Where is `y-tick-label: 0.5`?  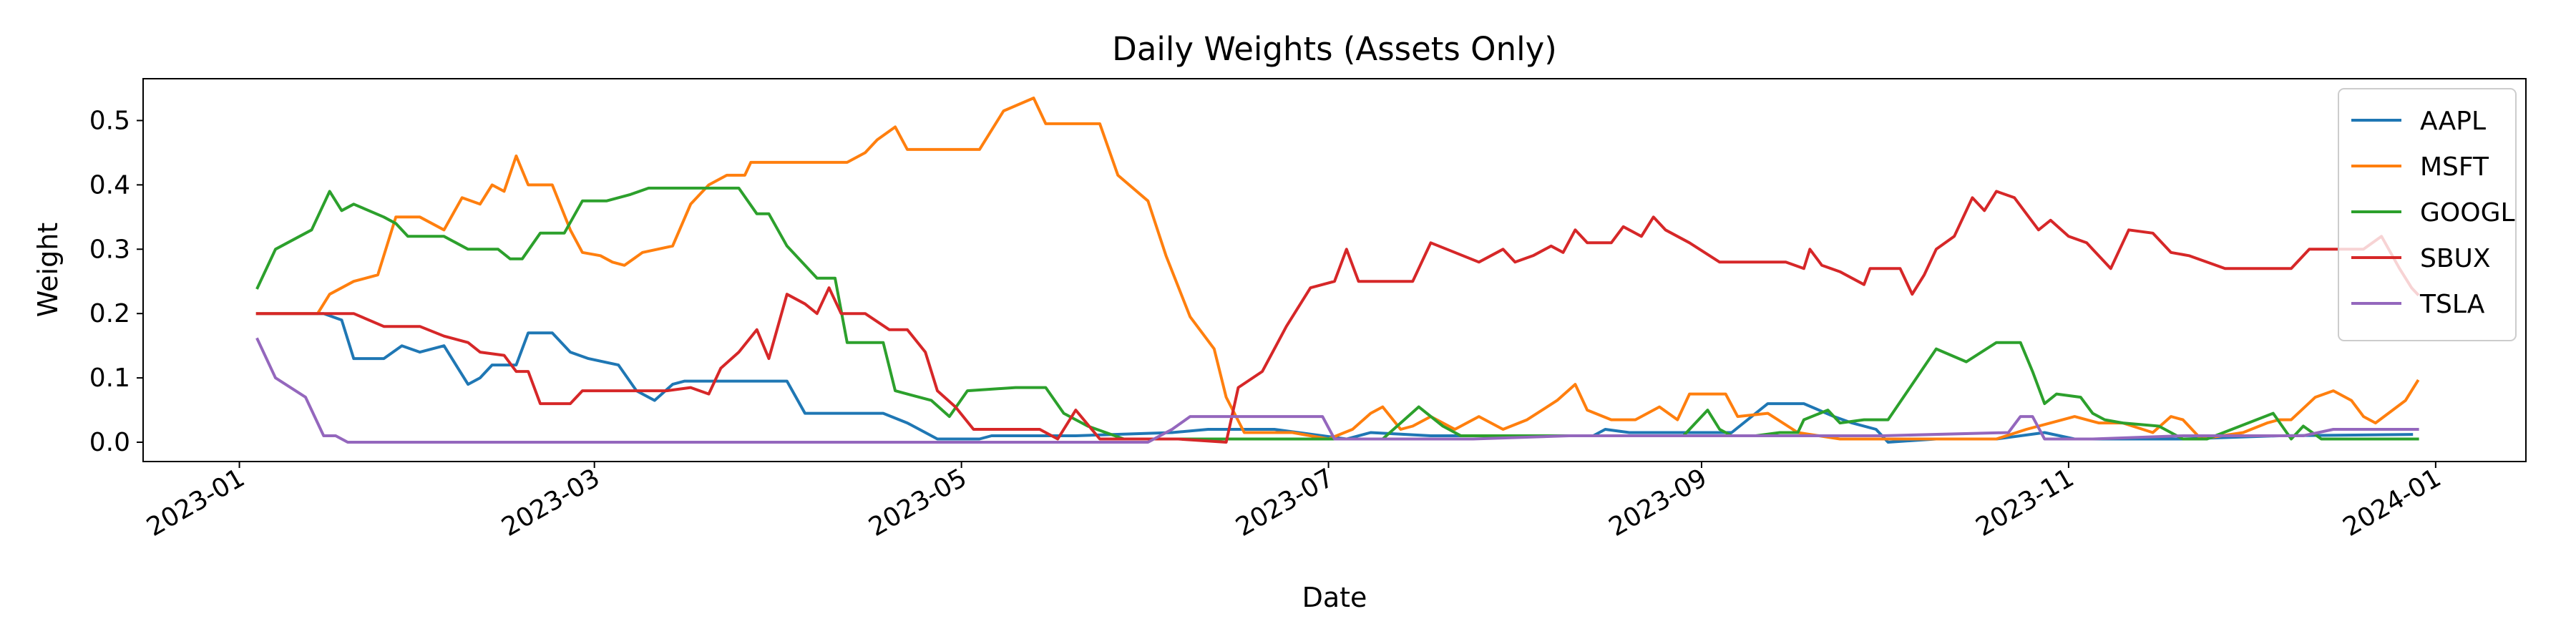
y-tick-label: 0.5 is located at coordinates (109, 120).